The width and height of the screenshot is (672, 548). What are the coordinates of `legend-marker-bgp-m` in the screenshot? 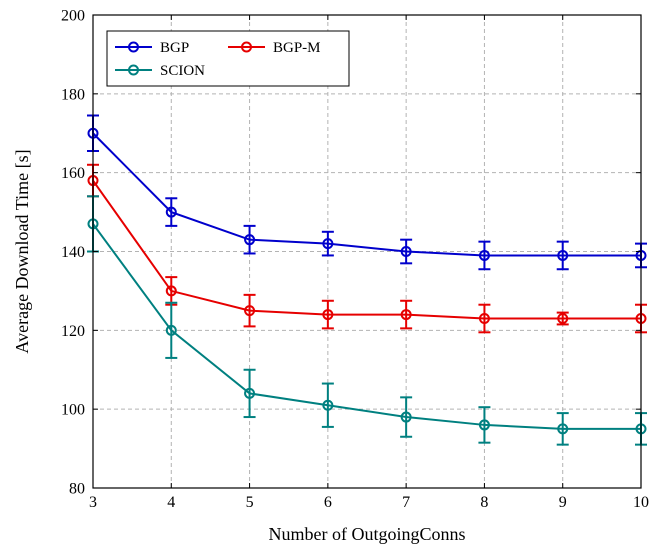 It's located at (246, 47).